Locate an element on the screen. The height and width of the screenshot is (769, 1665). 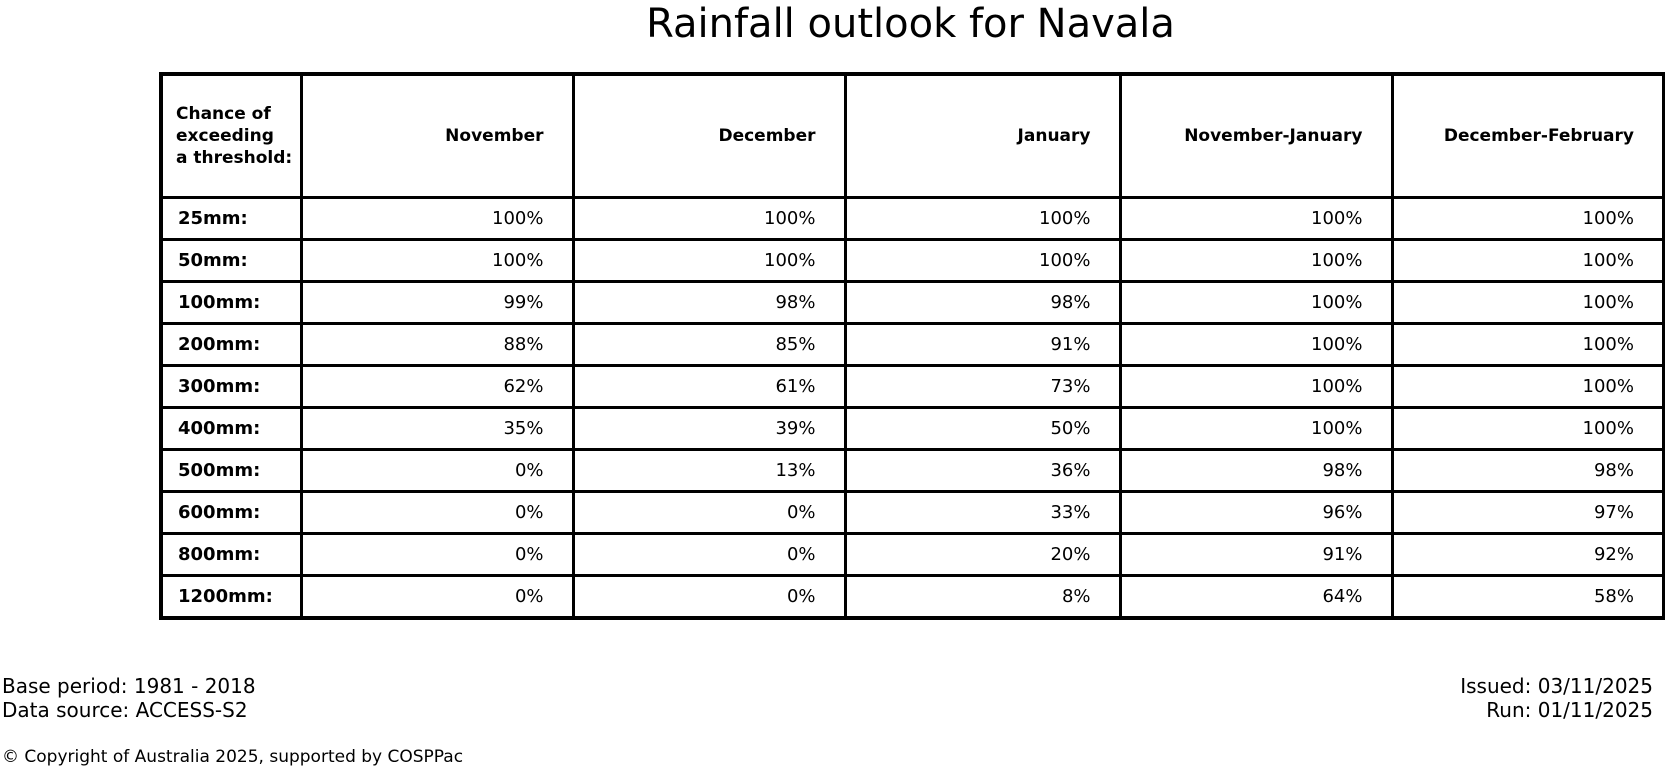
cell-value: 85% is located at coordinates (709, 344).